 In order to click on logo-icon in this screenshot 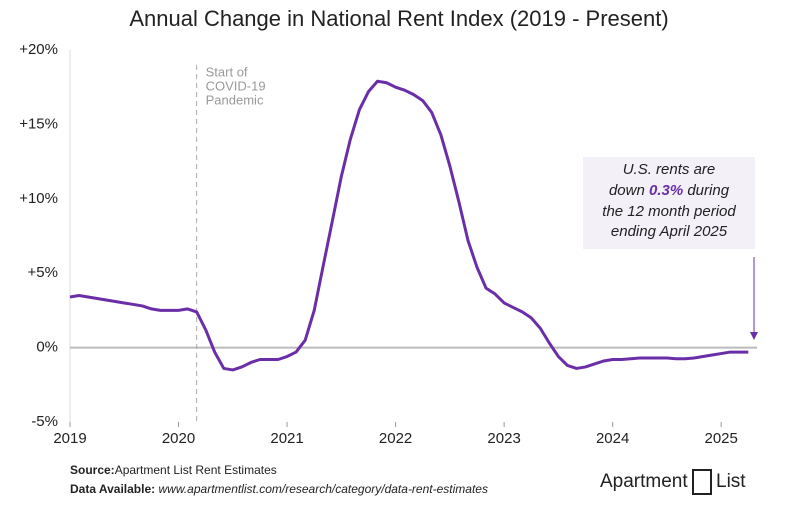, I will do `click(702, 482)`.